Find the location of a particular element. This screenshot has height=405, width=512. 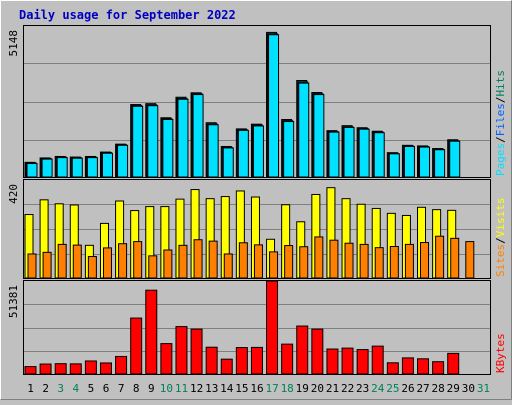

day-label-31: 31 is located at coordinates (483, 388).